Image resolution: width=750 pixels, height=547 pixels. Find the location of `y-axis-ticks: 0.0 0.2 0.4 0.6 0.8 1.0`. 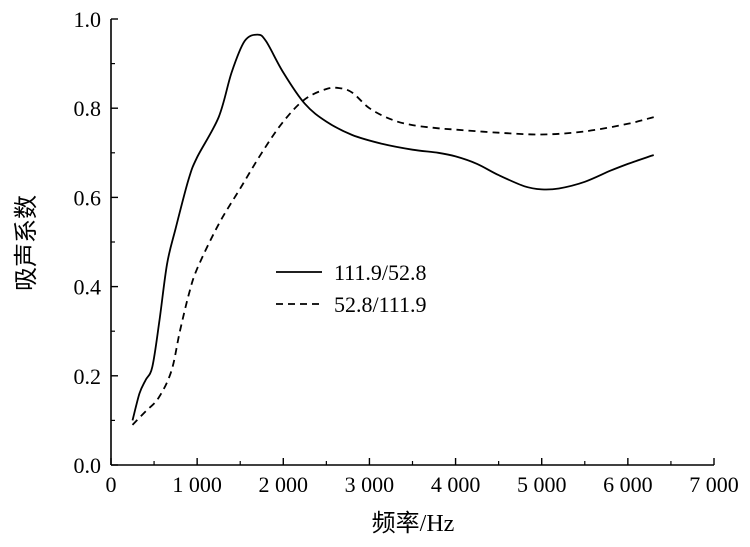

y-axis-ticks: 0.0 0.2 0.4 0.6 0.8 1.0 is located at coordinates (96, 242).